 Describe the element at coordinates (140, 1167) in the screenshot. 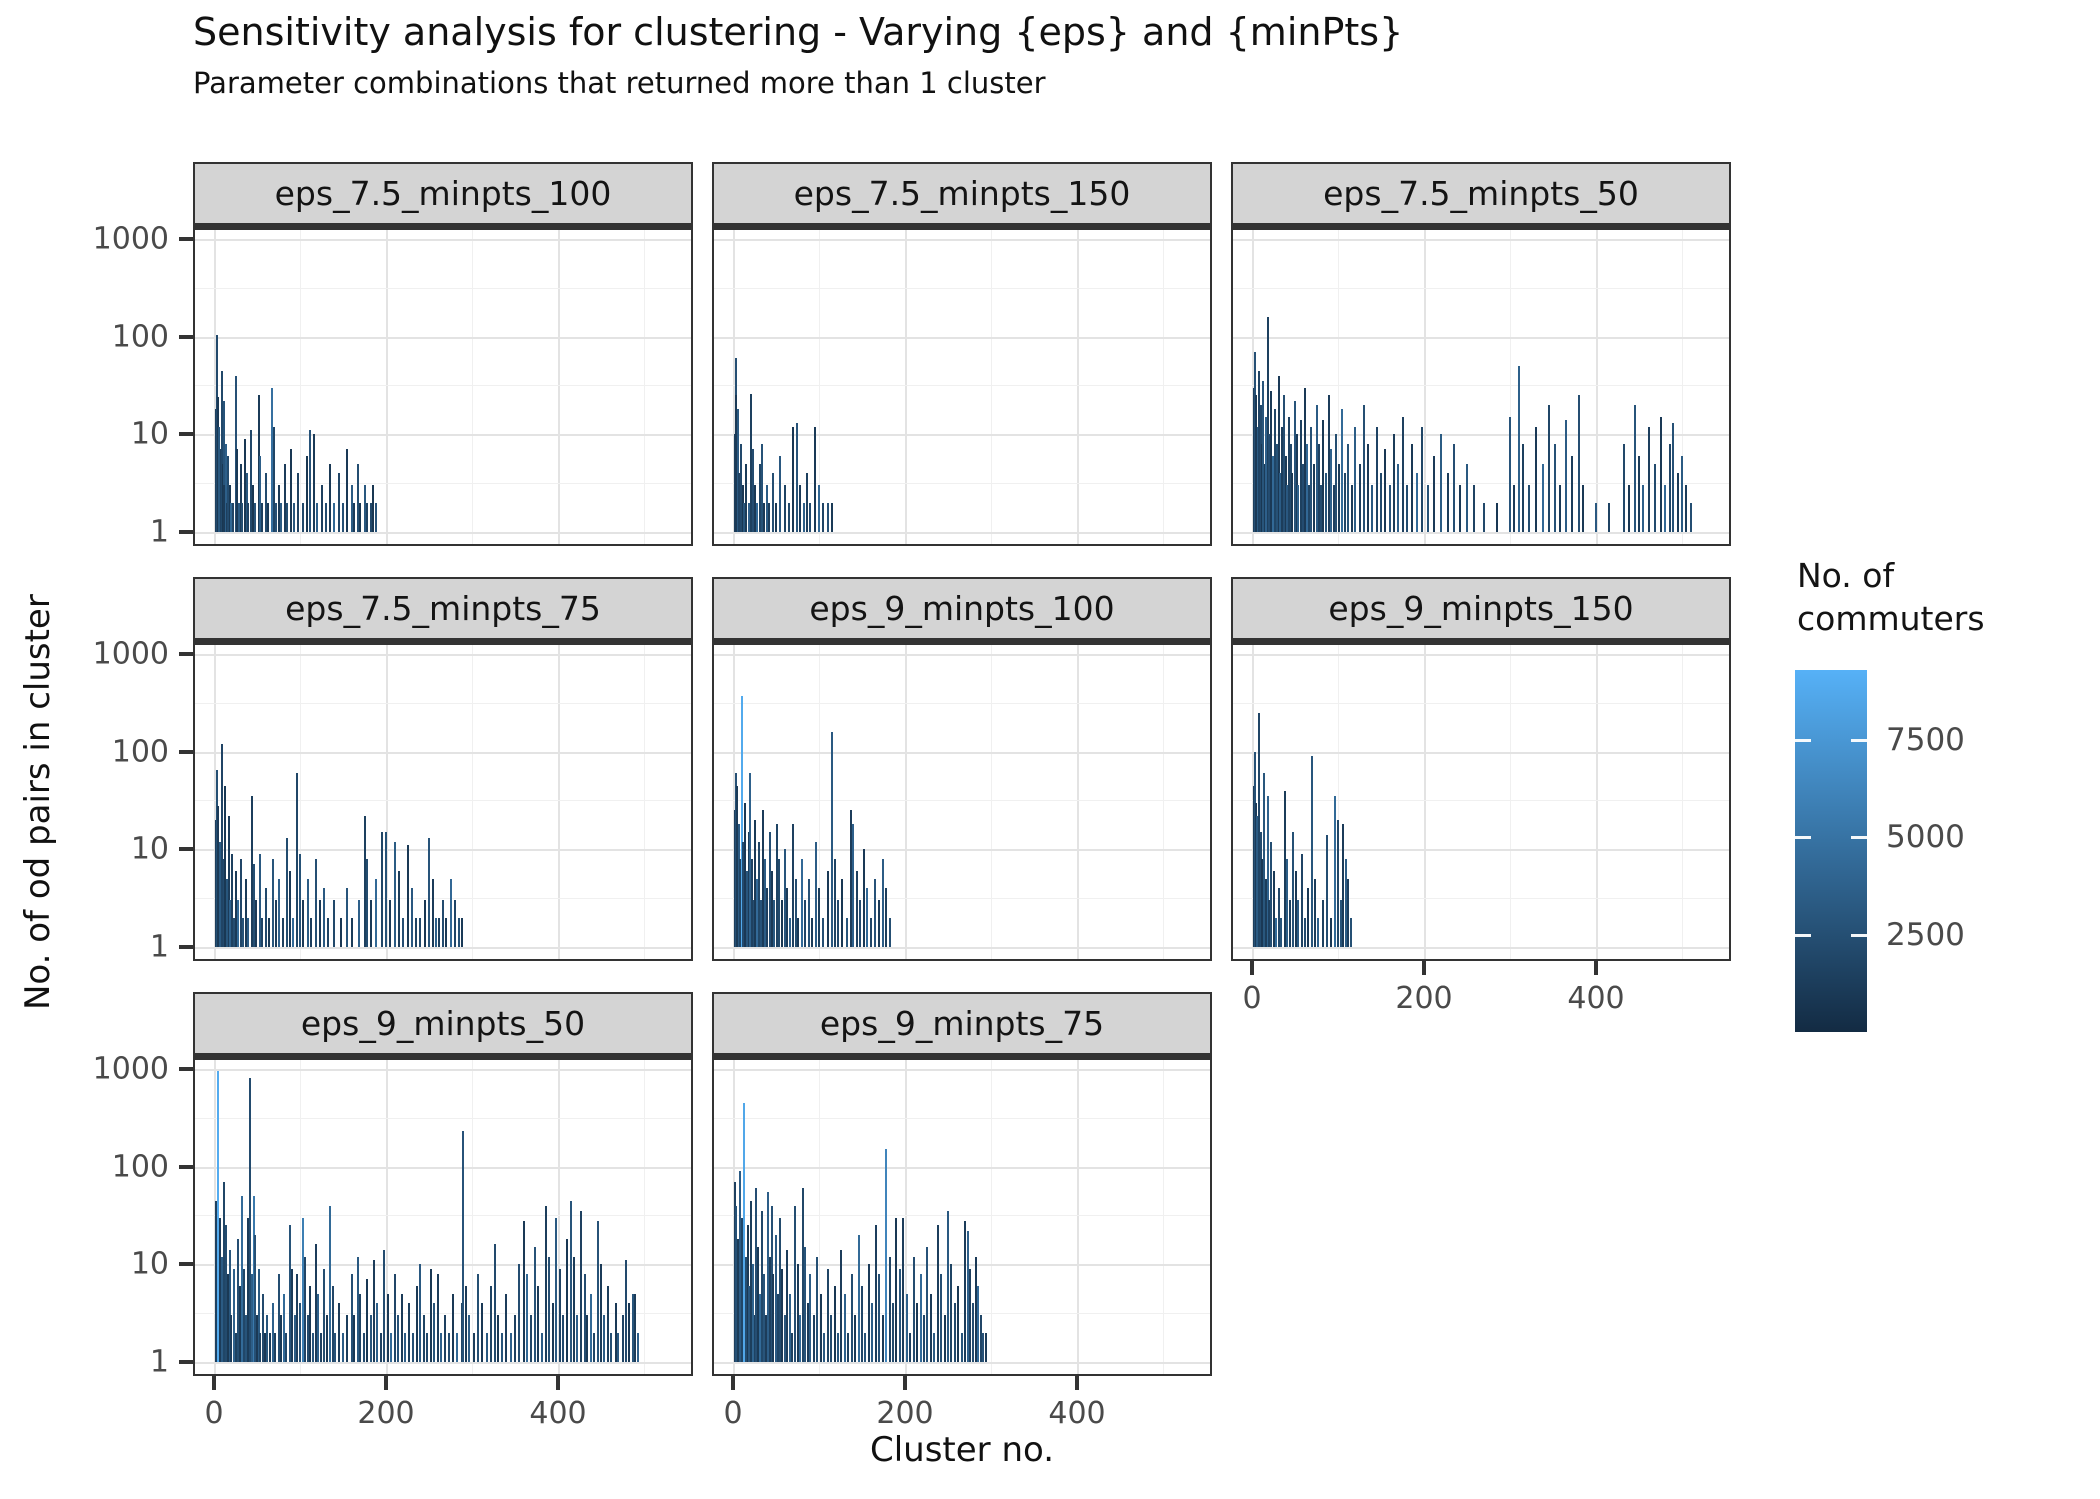

I see `y-tick-label: 100` at that location.